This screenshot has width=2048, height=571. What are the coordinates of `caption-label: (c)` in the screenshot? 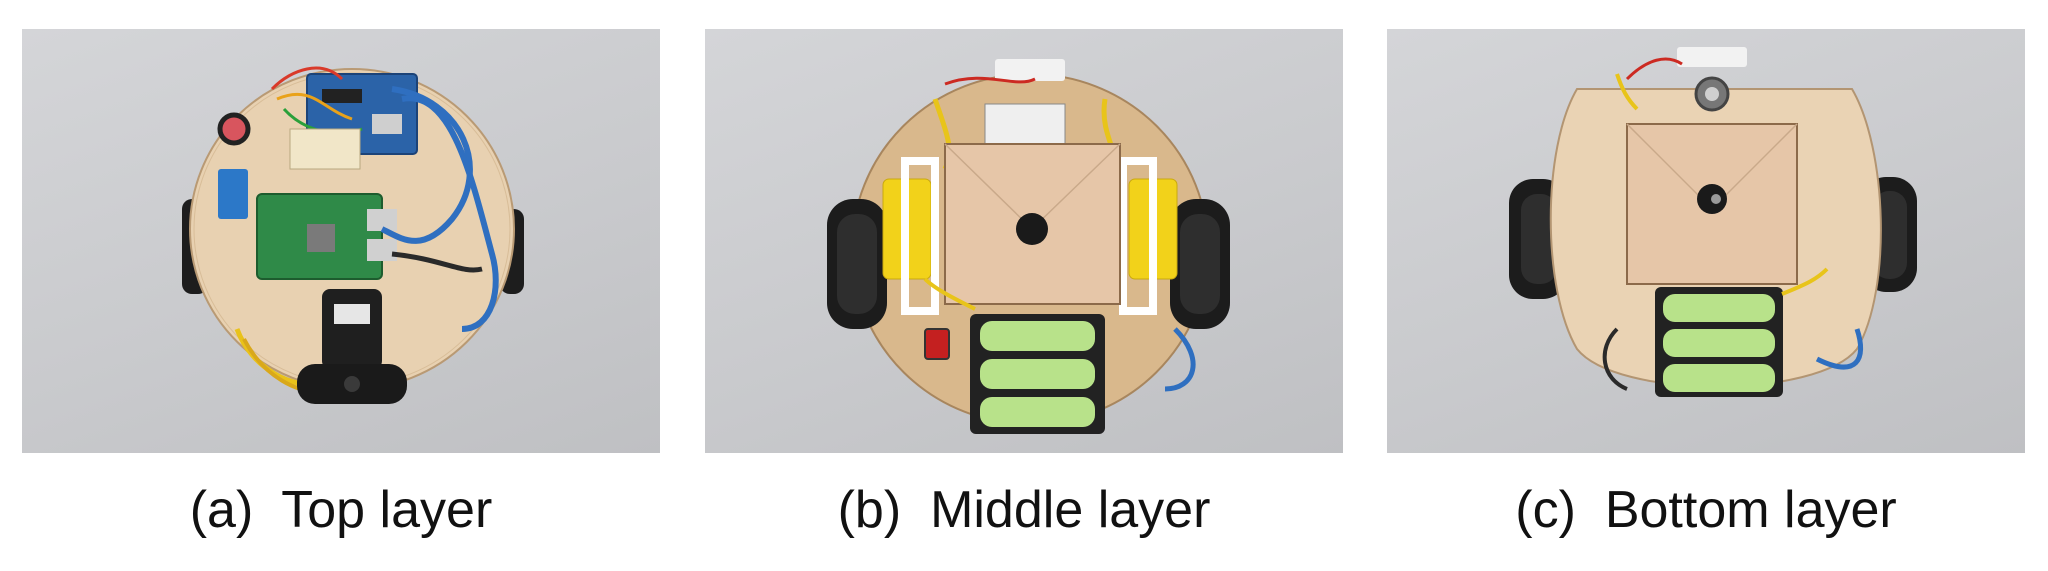 It's located at (1545, 510).